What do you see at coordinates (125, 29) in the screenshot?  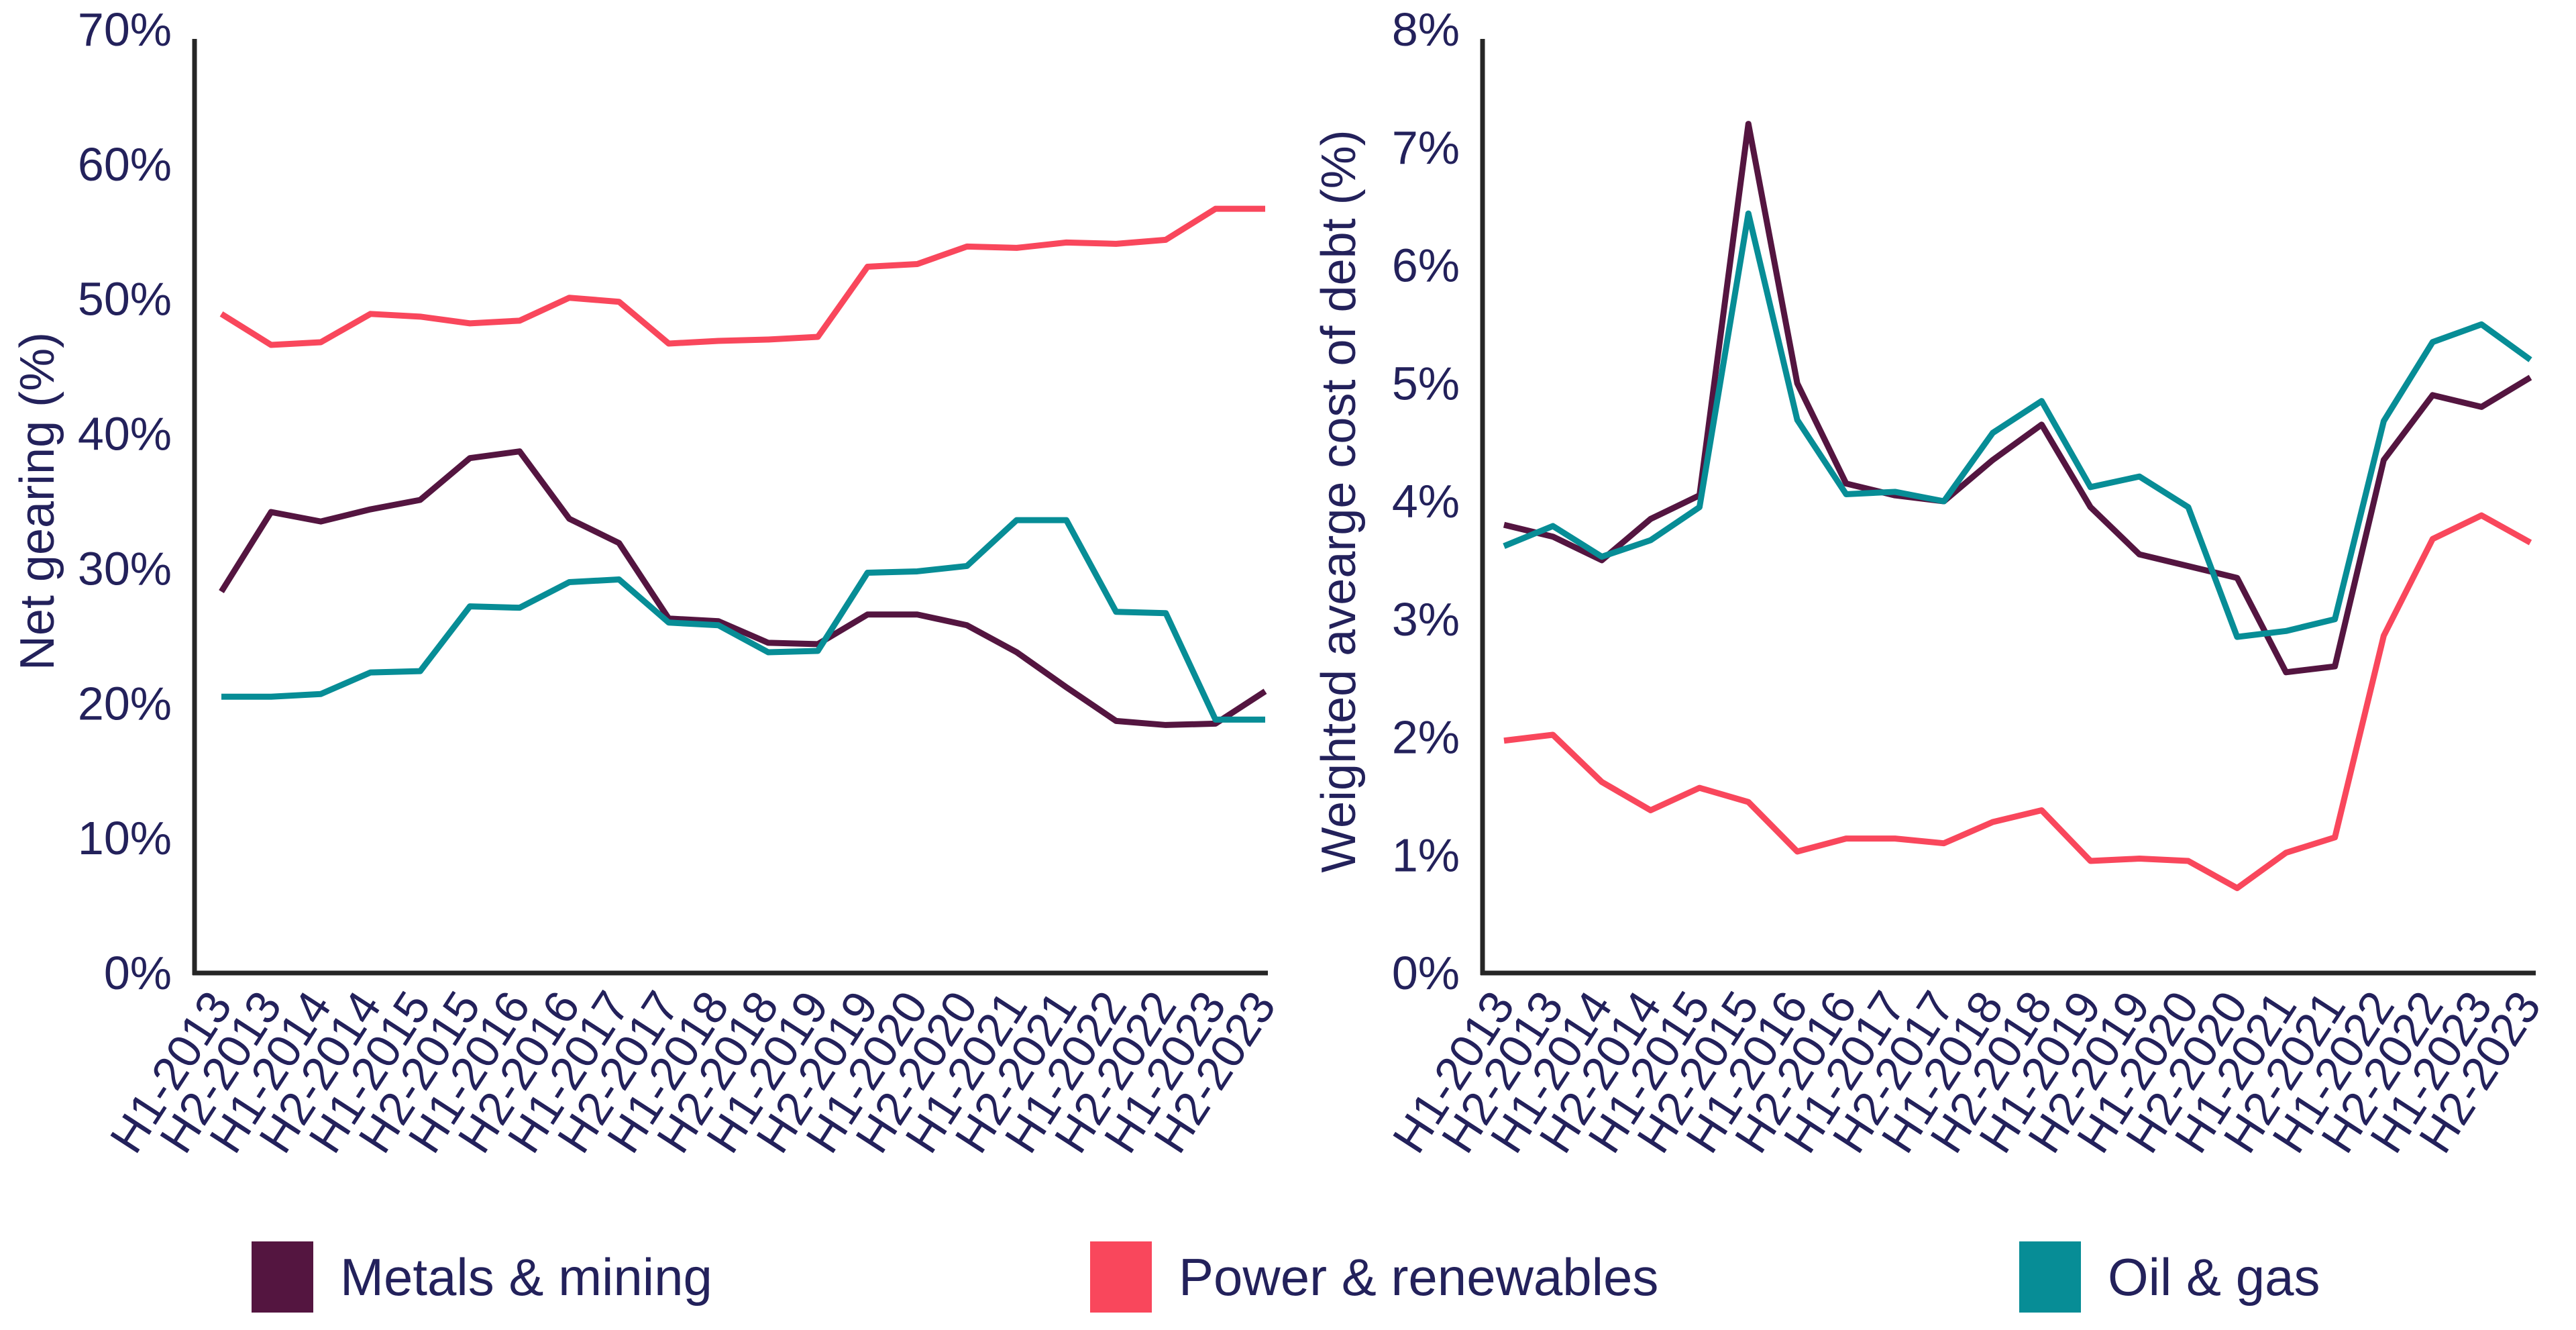 I see `y-tick-label: 70%` at bounding box center [125, 29].